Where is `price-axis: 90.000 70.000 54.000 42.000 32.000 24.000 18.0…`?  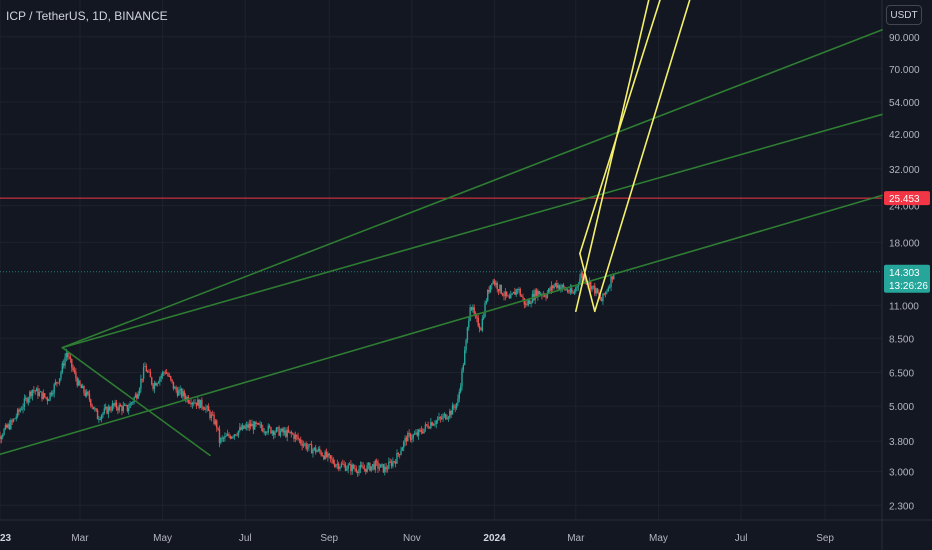
price-axis: 90.000 70.000 54.000 42.000 32.000 24.000 18.0… is located at coordinates (904, 273).